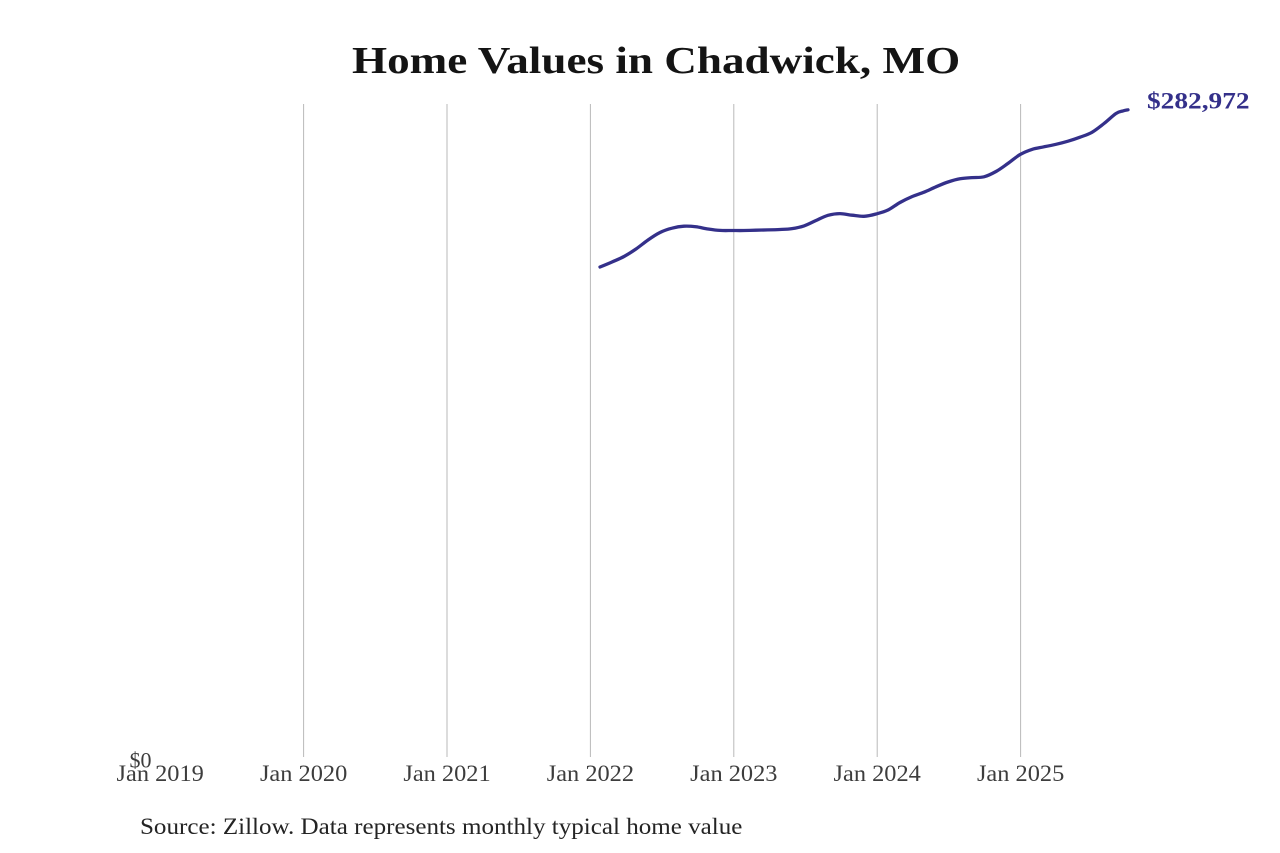 The height and width of the screenshot is (853, 1280). I want to click on svg-text: Home Values in Chadwick, MO, so click(656, 61).